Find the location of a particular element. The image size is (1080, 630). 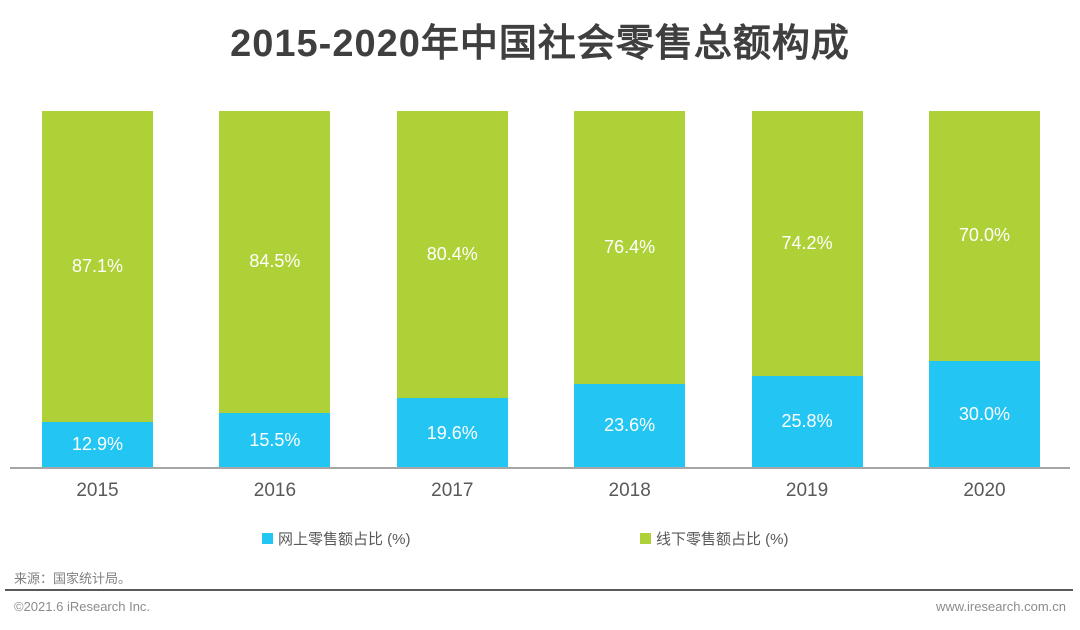

segment-online-2020: 30.0% is located at coordinates (984, 414).